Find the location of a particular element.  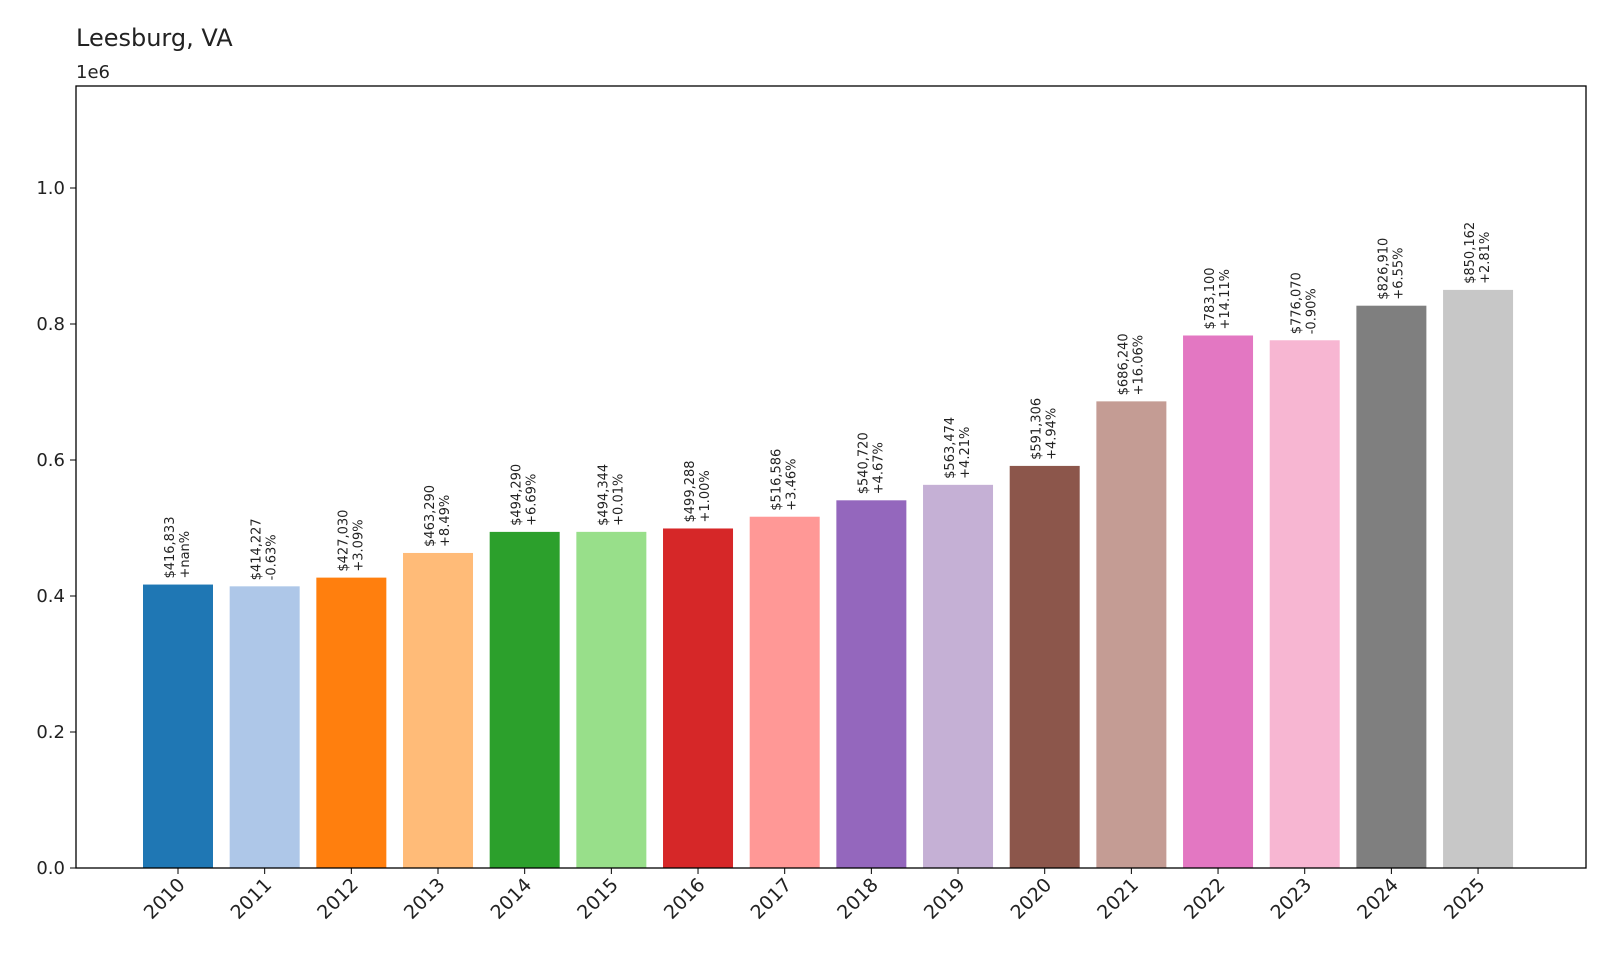

bar-value-label: $427,030+3.09% is located at coordinates (351, 541).